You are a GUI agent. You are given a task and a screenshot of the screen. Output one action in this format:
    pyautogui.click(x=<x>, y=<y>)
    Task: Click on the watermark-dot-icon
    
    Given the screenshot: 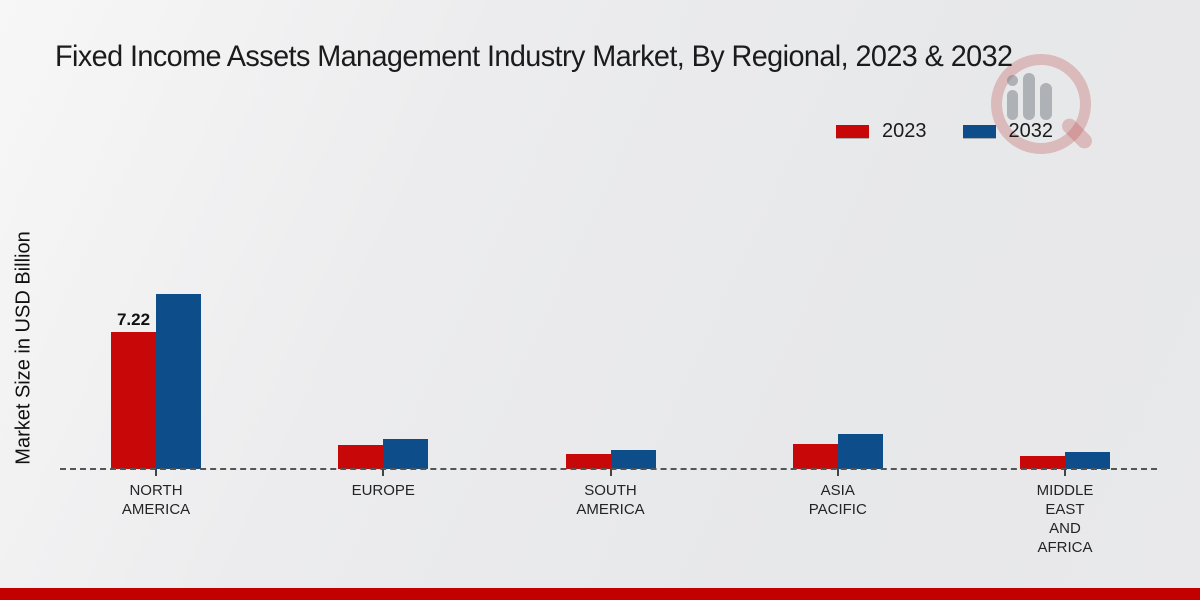 What is the action you would take?
    pyautogui.click(x=1012, y=80)
    